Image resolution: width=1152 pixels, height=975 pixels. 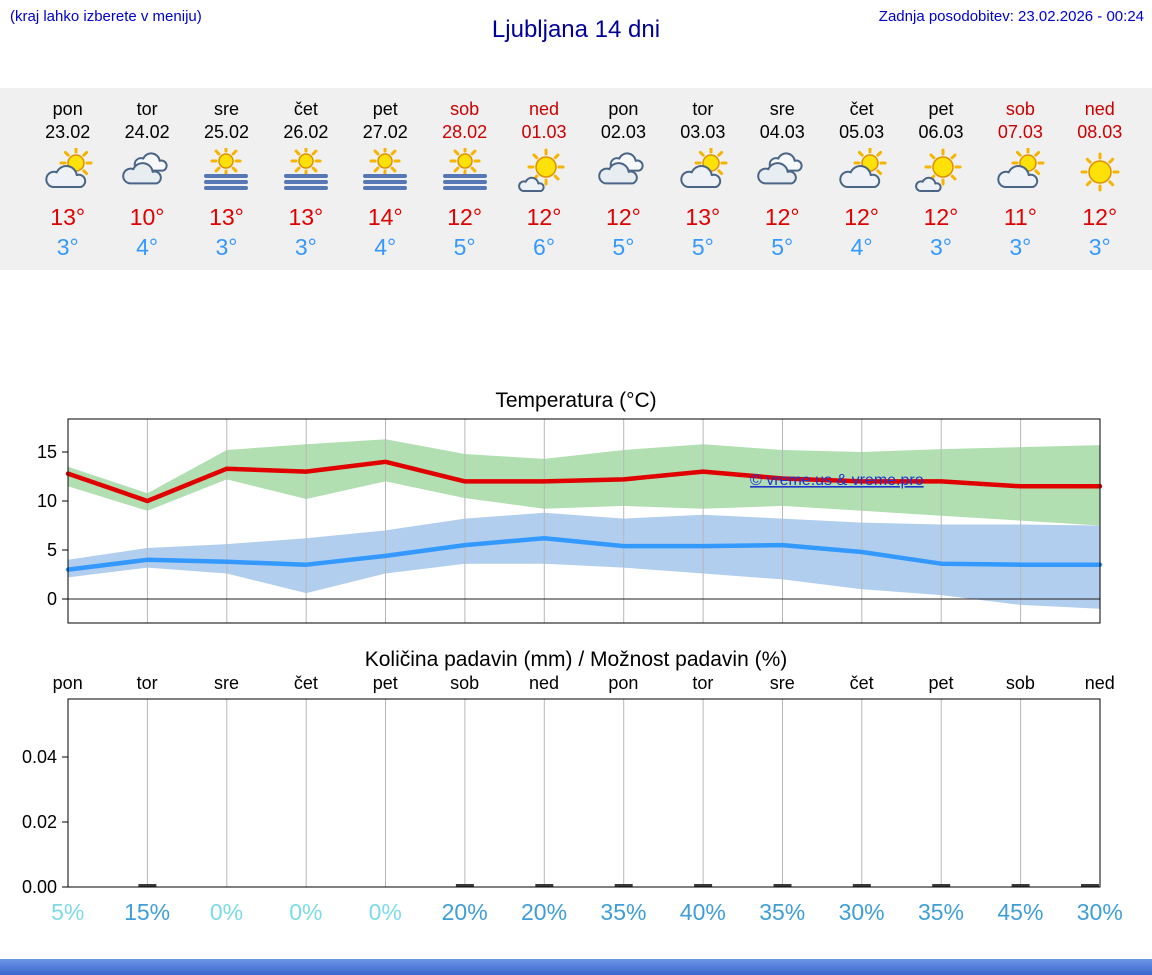 What do you see at coordinates (385, 179) in the screenshot?
I see `forecast-day: pet 27.02 14° 4°` at bounding box center [385, 179].